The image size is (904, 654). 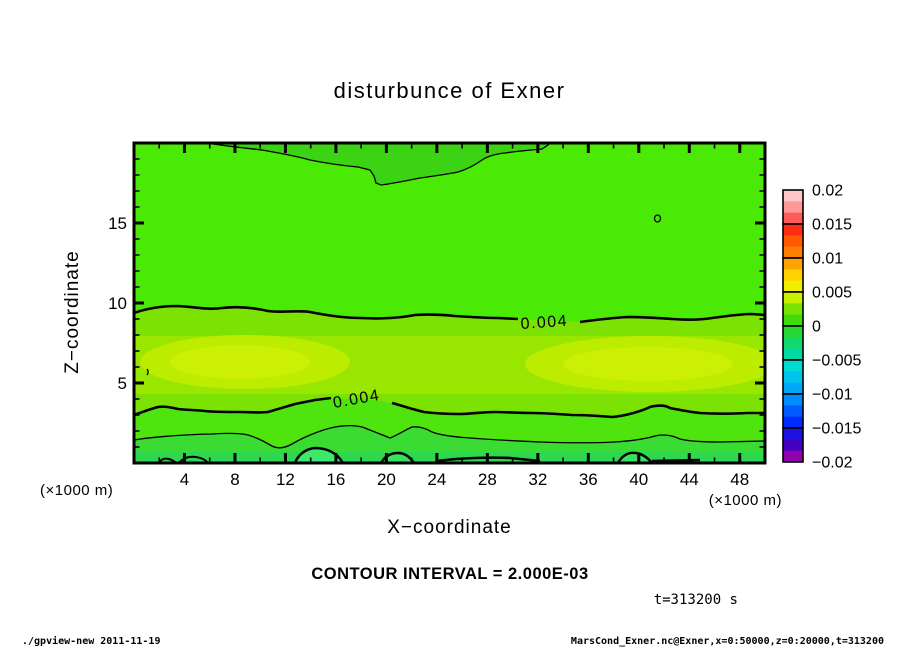 I want to click on colorbar-tick-label: −0.01, so click(x=832, y=395).